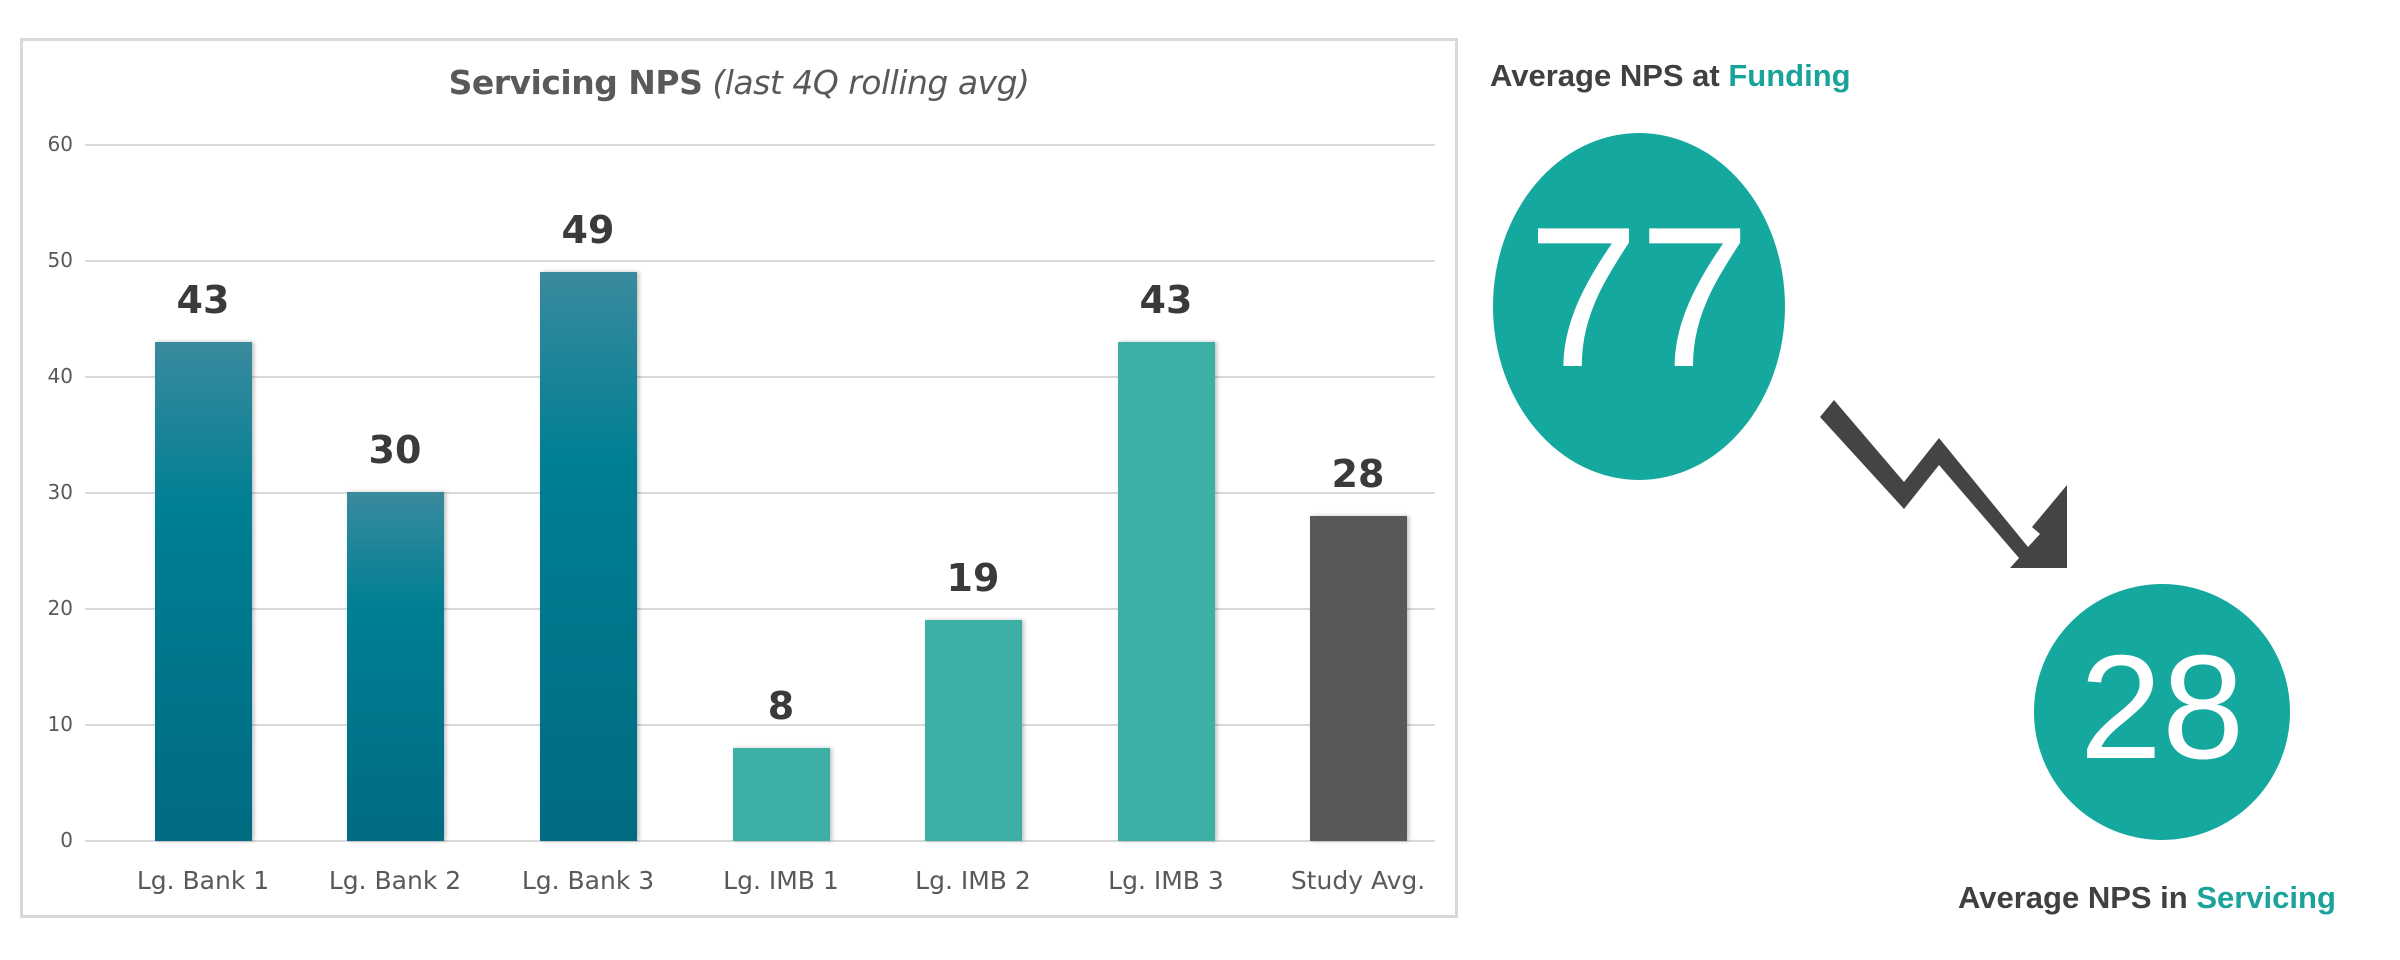 The height and width of the screenshot is (960, 2400). What do you see at coordinates (973, 880) in the screenshot?
I see `x-label-lg-imb-2: Lg. IMB 2` at bounding box center [973, 880].